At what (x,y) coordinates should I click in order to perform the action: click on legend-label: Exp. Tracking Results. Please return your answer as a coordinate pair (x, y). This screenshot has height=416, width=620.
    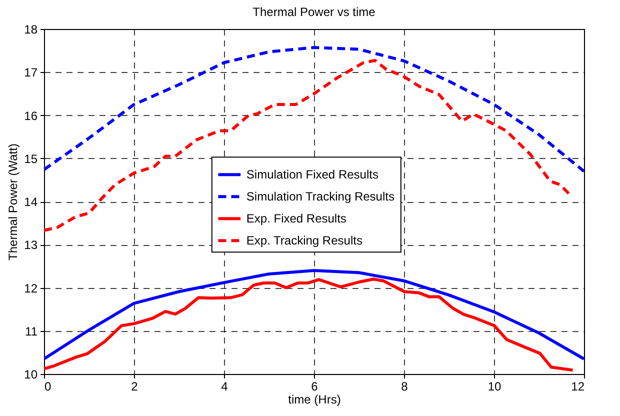
    Looking at the image, I should click on (304, 241).